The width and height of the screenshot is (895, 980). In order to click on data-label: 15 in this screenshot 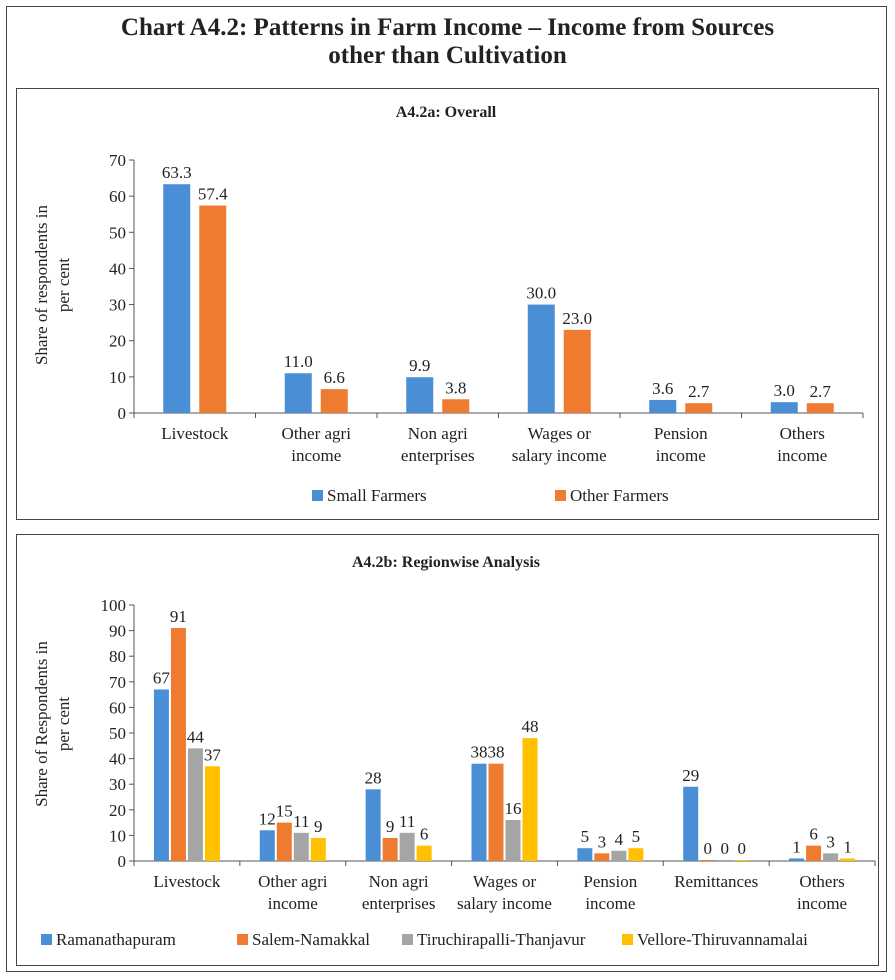, I will do `click(284, 811)`.